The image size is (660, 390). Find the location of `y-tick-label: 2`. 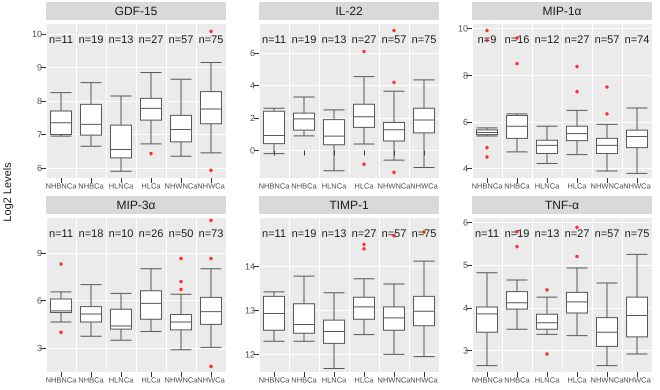

y-tick-label: 2 is located at coordinates (252, 118).